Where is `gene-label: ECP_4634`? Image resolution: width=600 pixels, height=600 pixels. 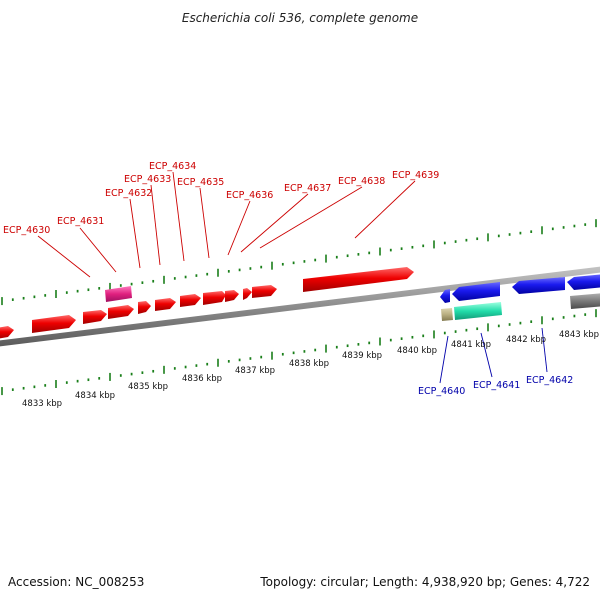 gene-label: ECP_4634 is located at coordinates (172, 166).